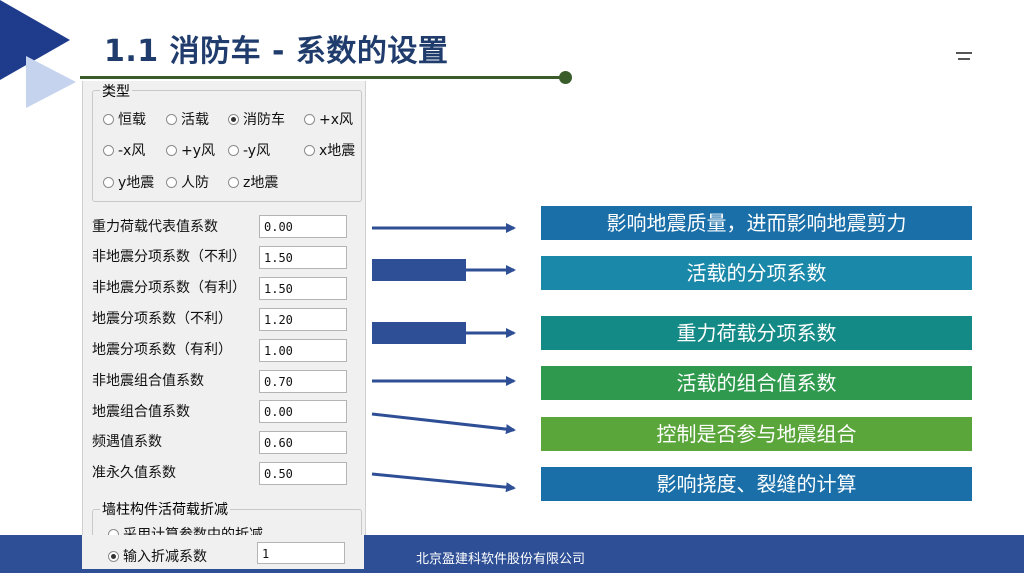  What do you see at coordinates (303, 319) in the screenshot?
I see `seismic-unfav-input: 1.20` at bounding box center [303, 319].